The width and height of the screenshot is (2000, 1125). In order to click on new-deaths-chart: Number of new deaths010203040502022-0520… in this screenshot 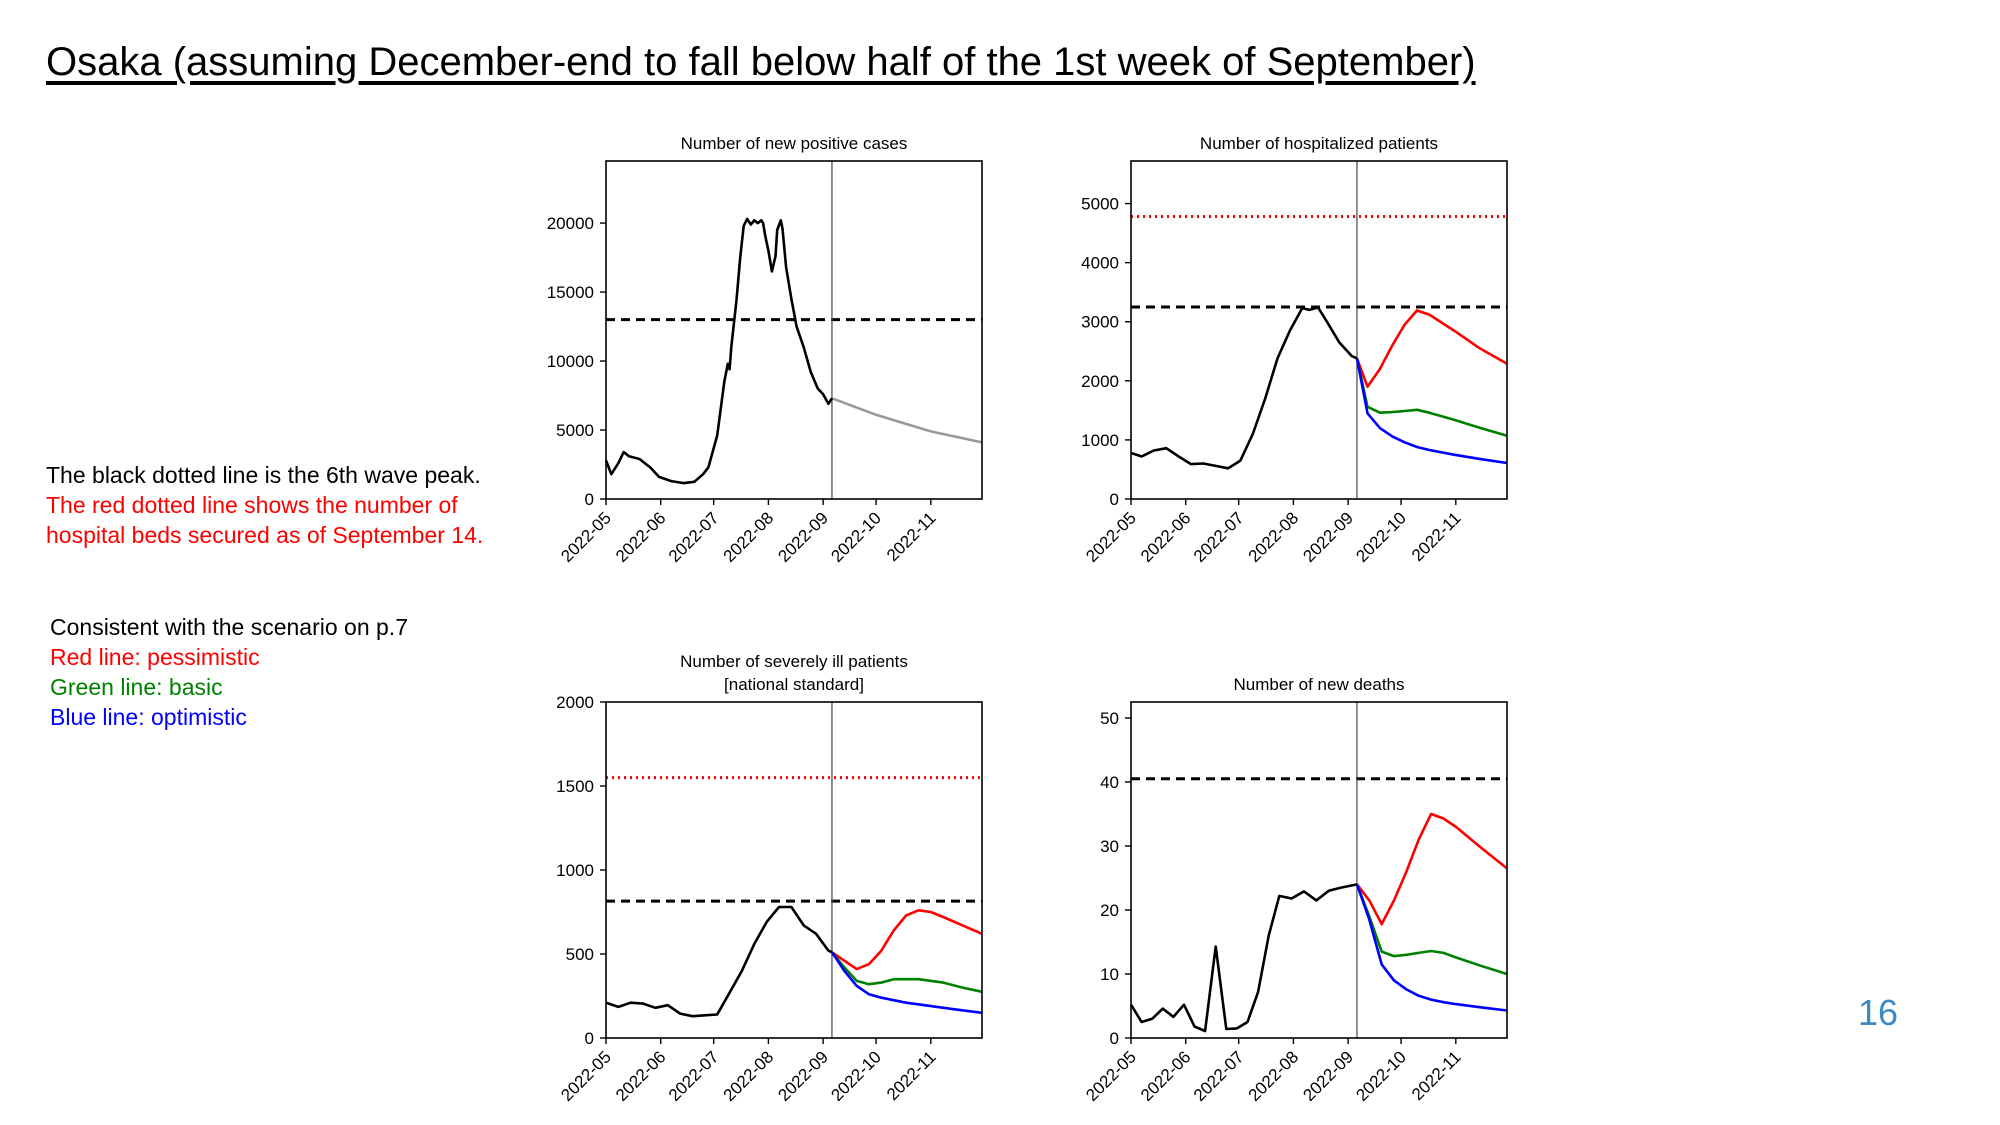, I will do `click(1295, 890)`.